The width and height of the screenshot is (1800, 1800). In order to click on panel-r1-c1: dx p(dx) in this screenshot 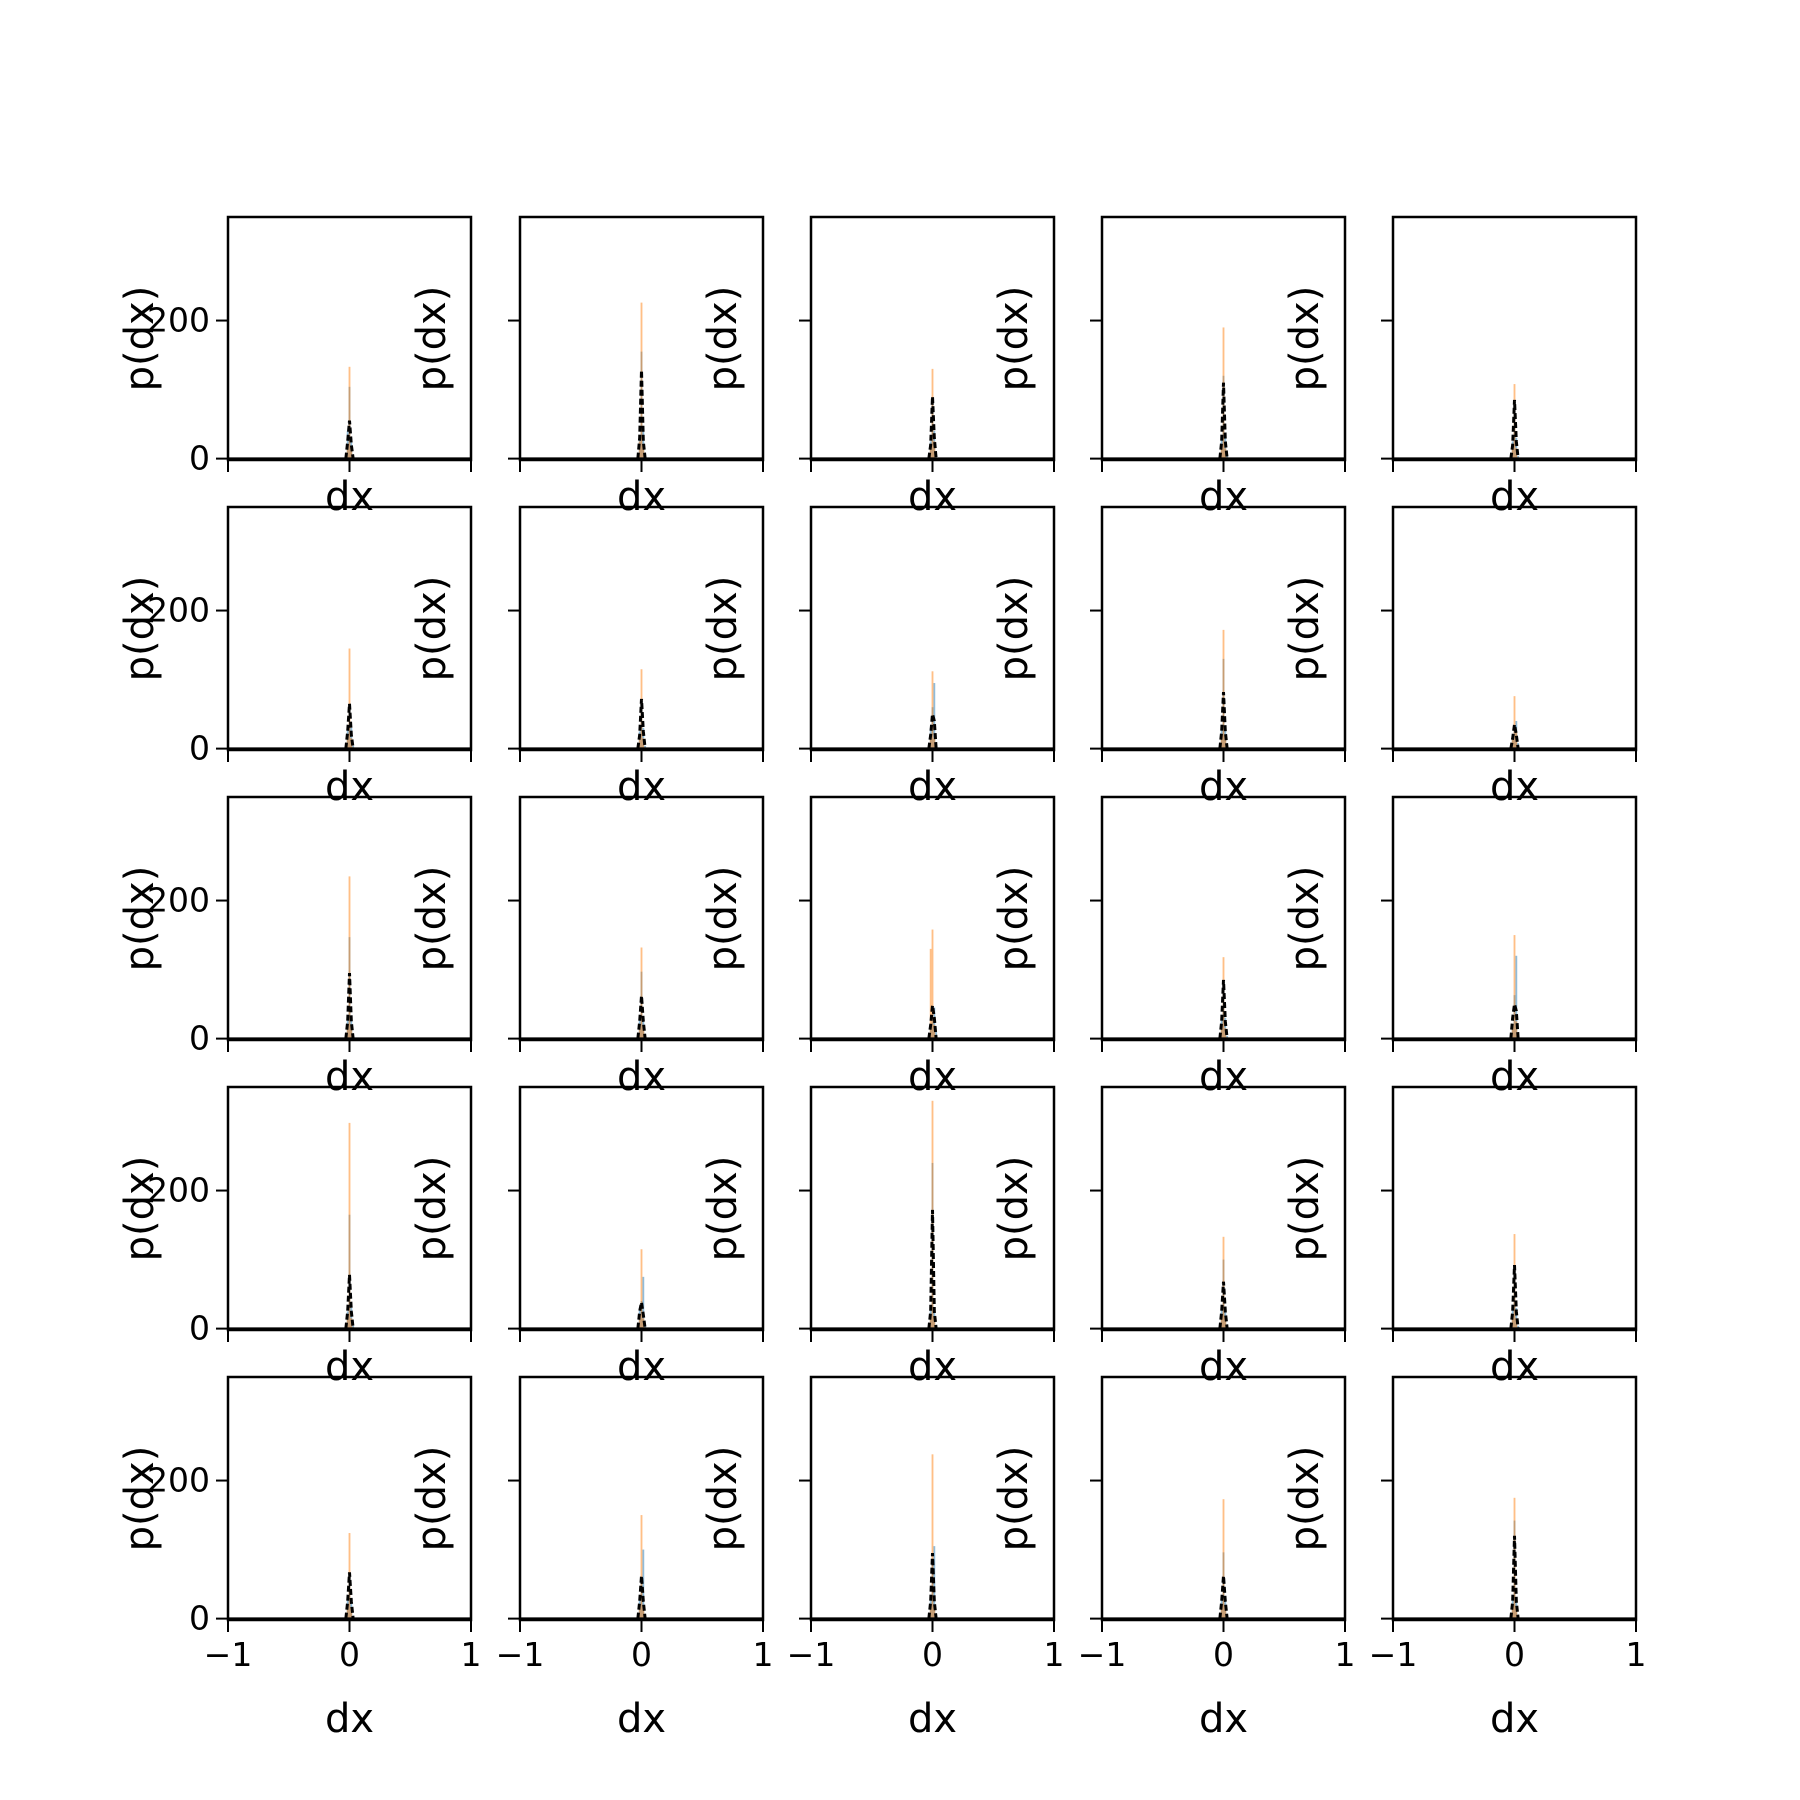, I will do `click(587, 657)`.